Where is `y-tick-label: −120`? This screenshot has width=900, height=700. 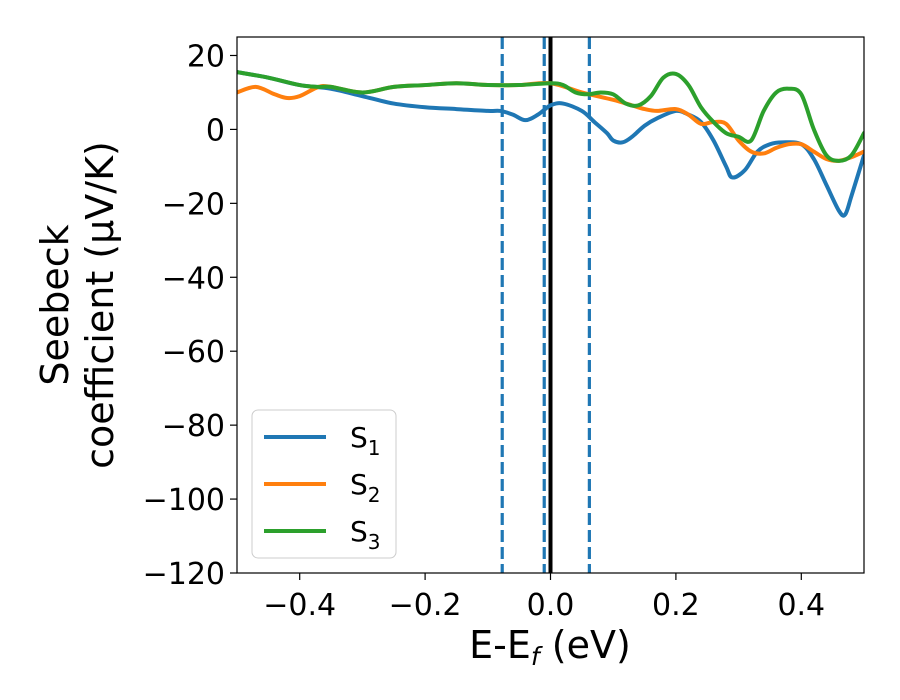 y-tick-label: −120 is located at coordinates (184, 574).